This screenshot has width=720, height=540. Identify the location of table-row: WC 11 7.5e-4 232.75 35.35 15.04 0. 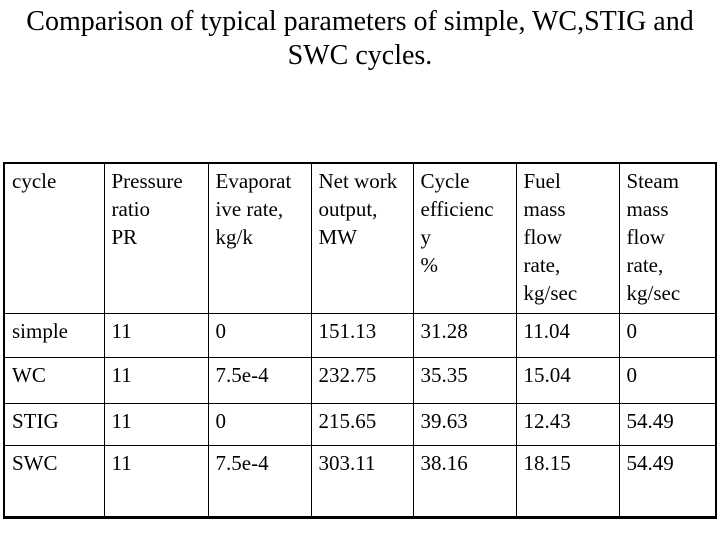
(360, 380).